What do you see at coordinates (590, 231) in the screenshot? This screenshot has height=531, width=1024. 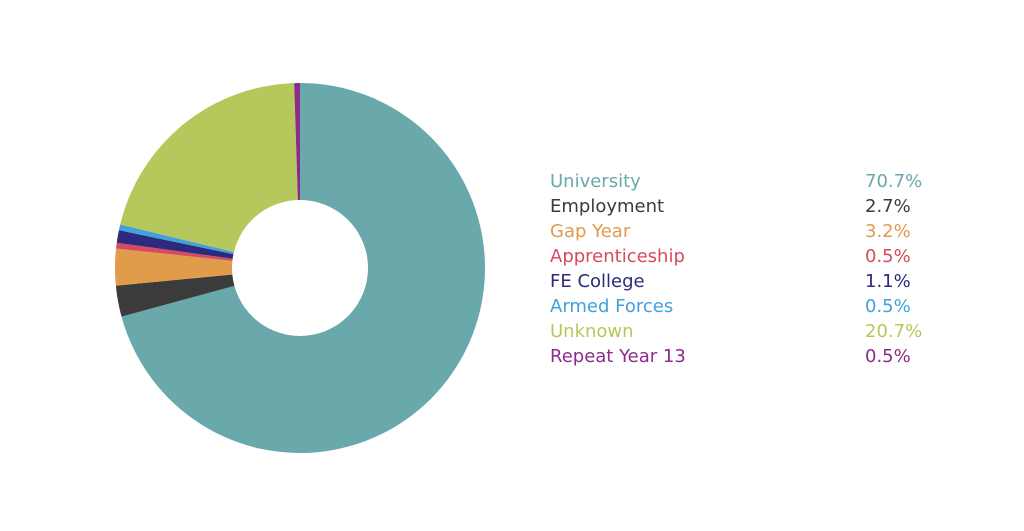 I see `legend-label: Gap Year` at bounding box center [590, 231].